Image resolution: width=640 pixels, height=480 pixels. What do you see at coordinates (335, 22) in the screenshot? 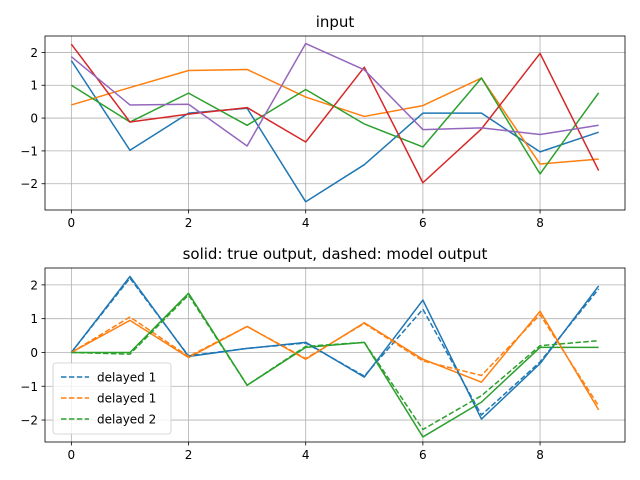
I see `chart-title: input` at bounding box center [335, 22].